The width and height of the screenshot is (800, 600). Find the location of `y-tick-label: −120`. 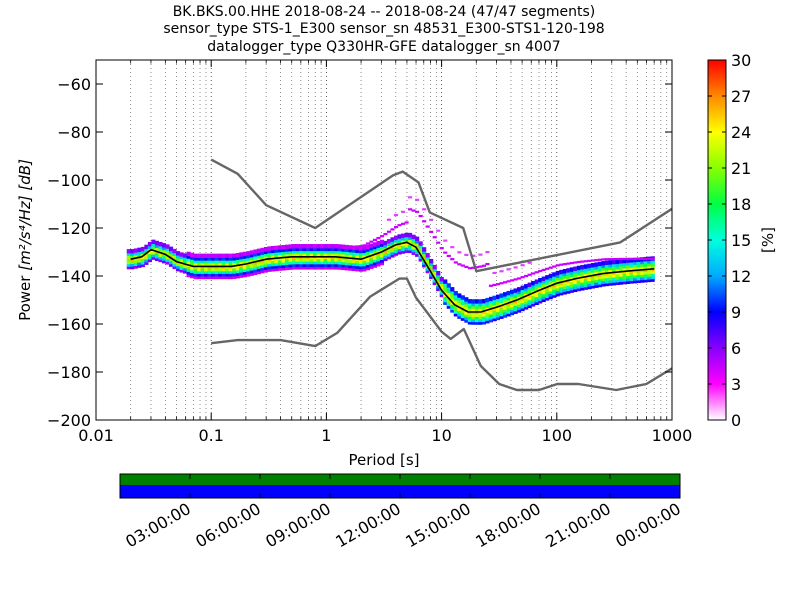

y-tick-label: −120 is located at coordinates (69, 228).